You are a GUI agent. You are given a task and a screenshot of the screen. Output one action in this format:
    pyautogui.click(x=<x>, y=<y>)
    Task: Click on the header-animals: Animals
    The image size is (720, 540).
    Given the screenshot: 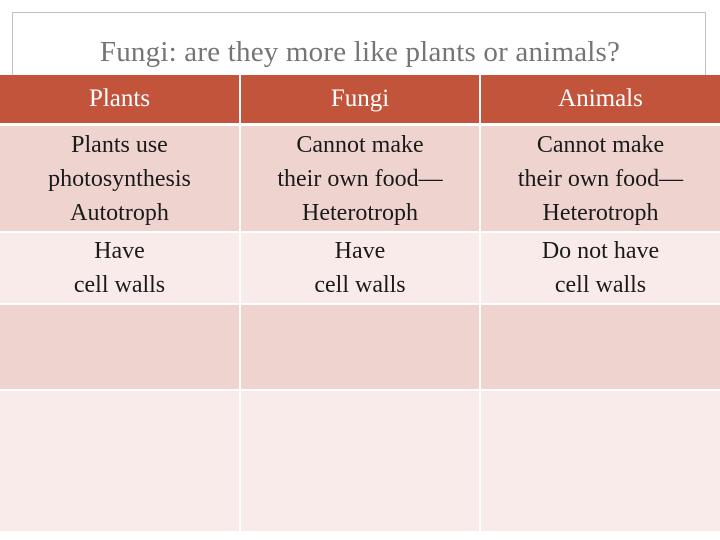 What is the action you would take?
    pyautogui.click(x=600, y=100)
    